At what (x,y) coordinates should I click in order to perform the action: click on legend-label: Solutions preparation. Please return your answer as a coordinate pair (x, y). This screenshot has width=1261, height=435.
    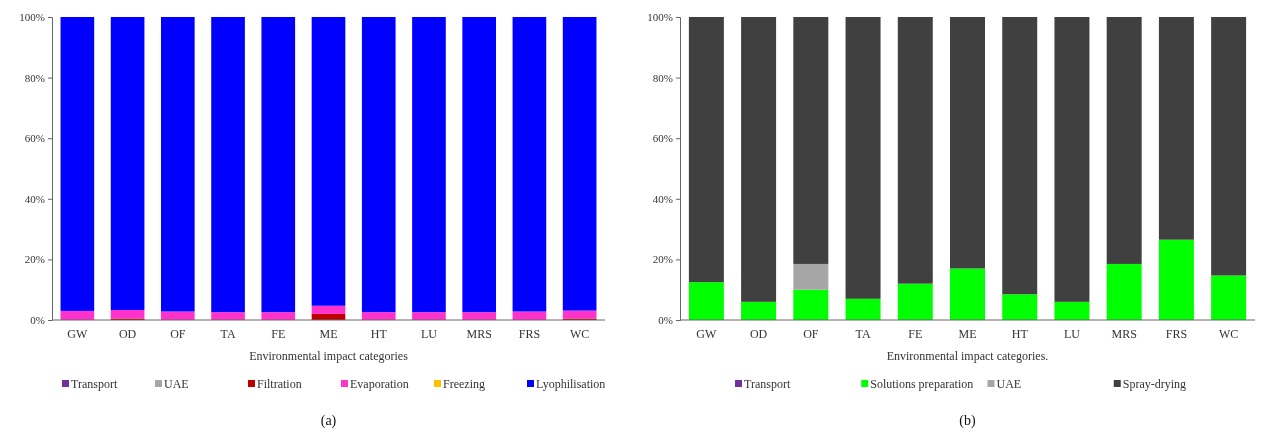
    Looking at the image, I should click on (922, 384).